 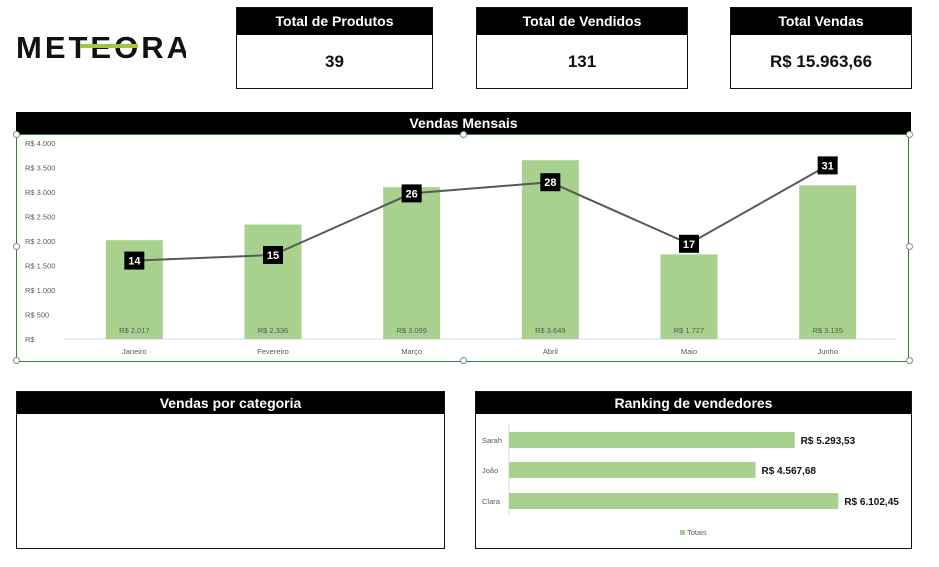 What do you see at coordinates (40, 192) in the screenshot?
I see `y-tick-label: R$ 3.000` at bounding box center [40, 192].